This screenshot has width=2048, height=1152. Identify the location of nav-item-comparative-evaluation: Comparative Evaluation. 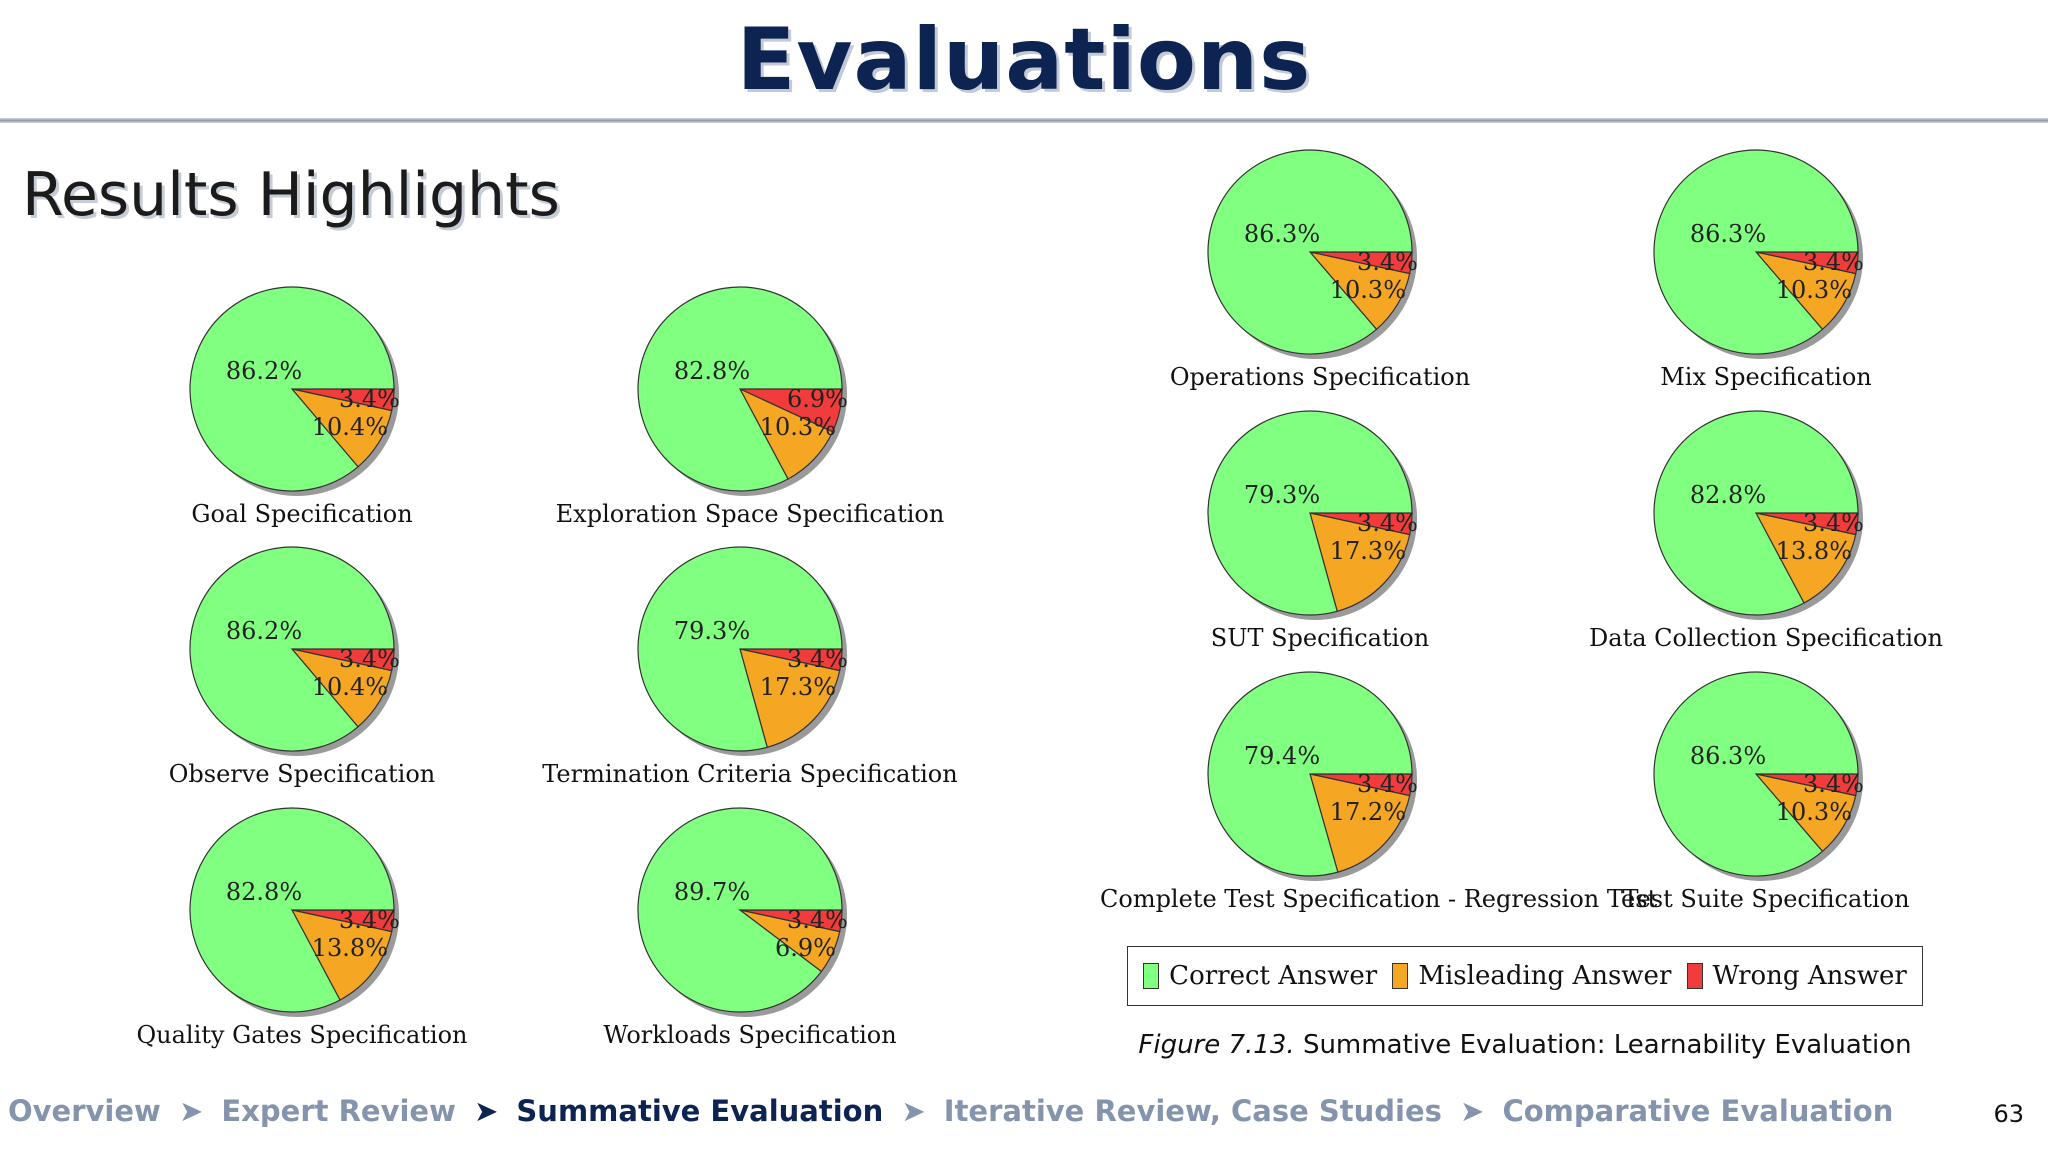
(1698, 1111).